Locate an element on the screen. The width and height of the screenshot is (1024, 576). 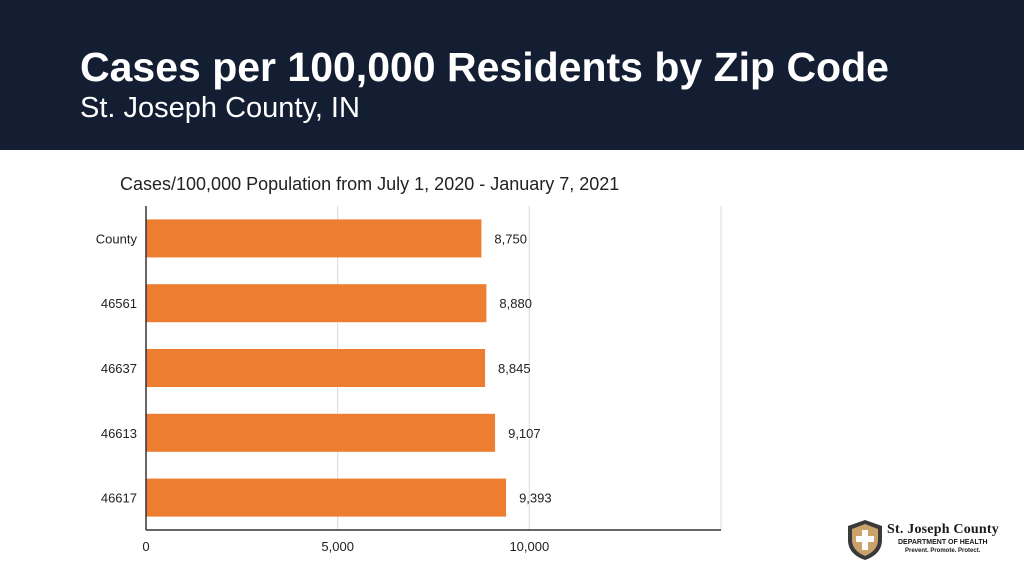
category-label-County: County is located at coordinates (117, 238).